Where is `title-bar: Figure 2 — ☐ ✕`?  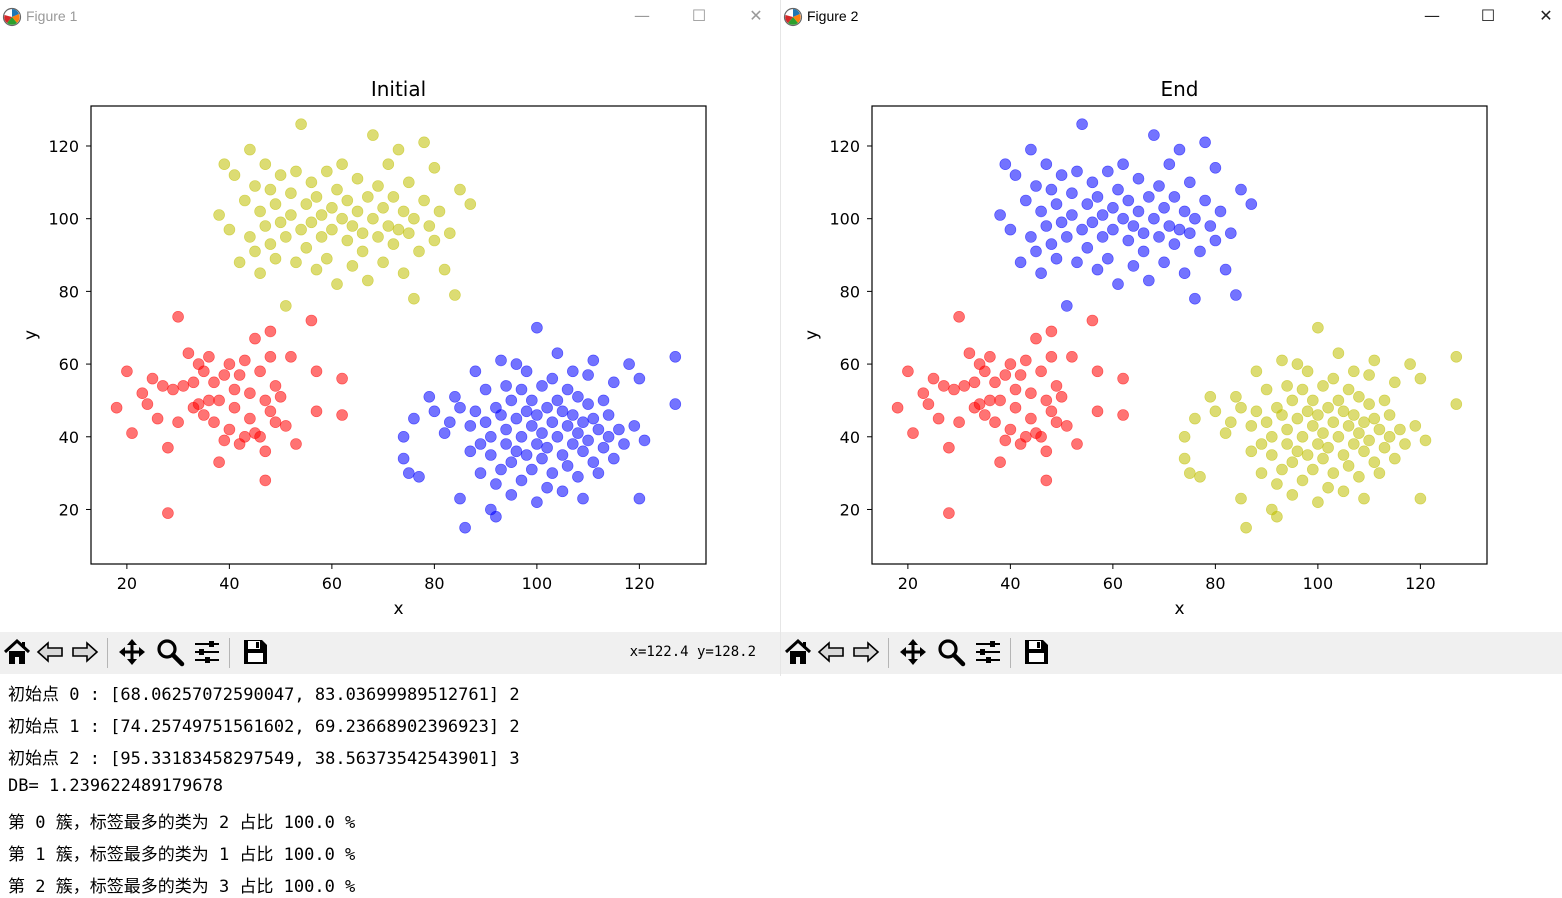 title-bar: Figure 2 — ☐ ✕ is located at coordinates (1171, 17).